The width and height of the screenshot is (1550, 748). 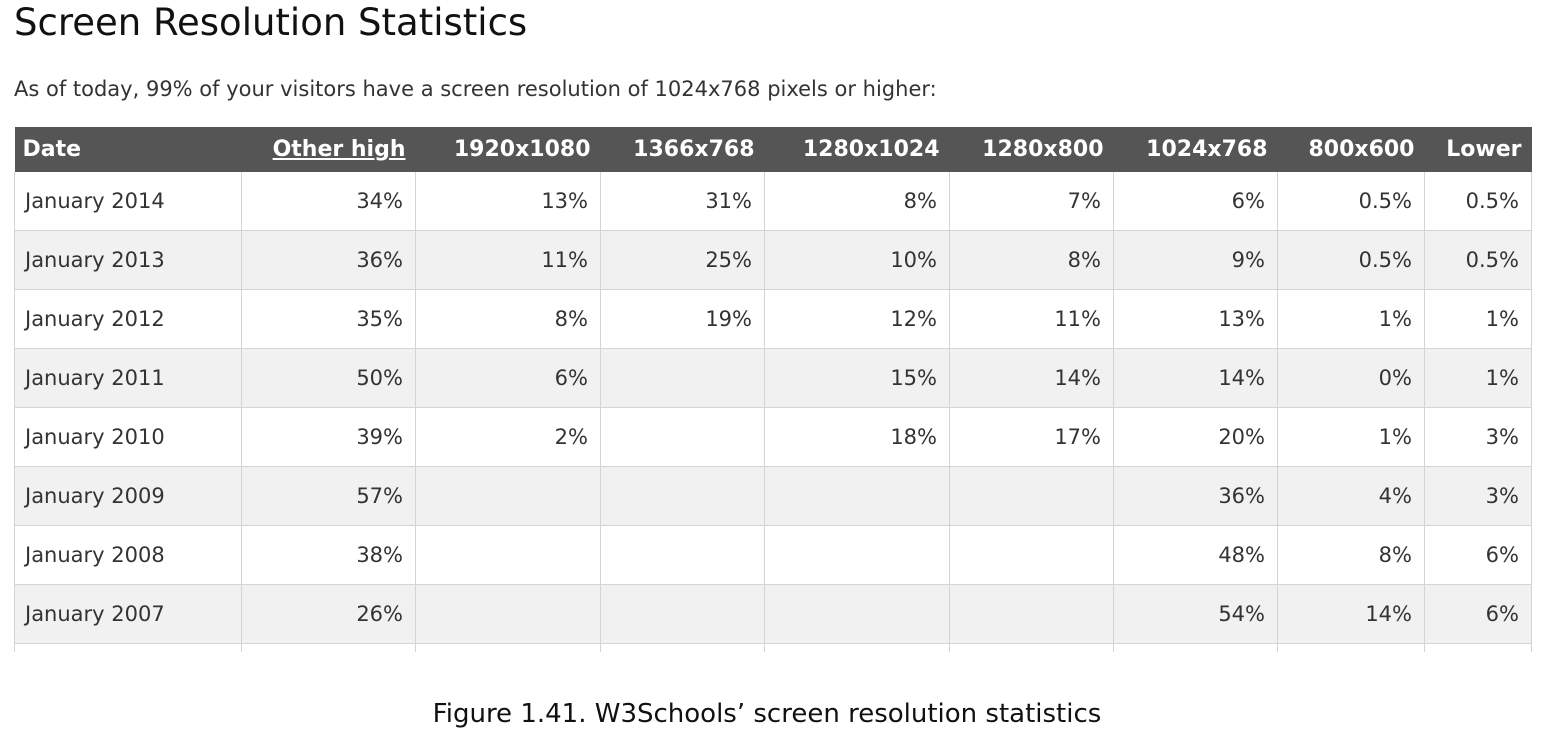 What do you see at coordinates (128, 149) in the screenshot?
I see `header-date: Date` at bounding box center [128, 149].